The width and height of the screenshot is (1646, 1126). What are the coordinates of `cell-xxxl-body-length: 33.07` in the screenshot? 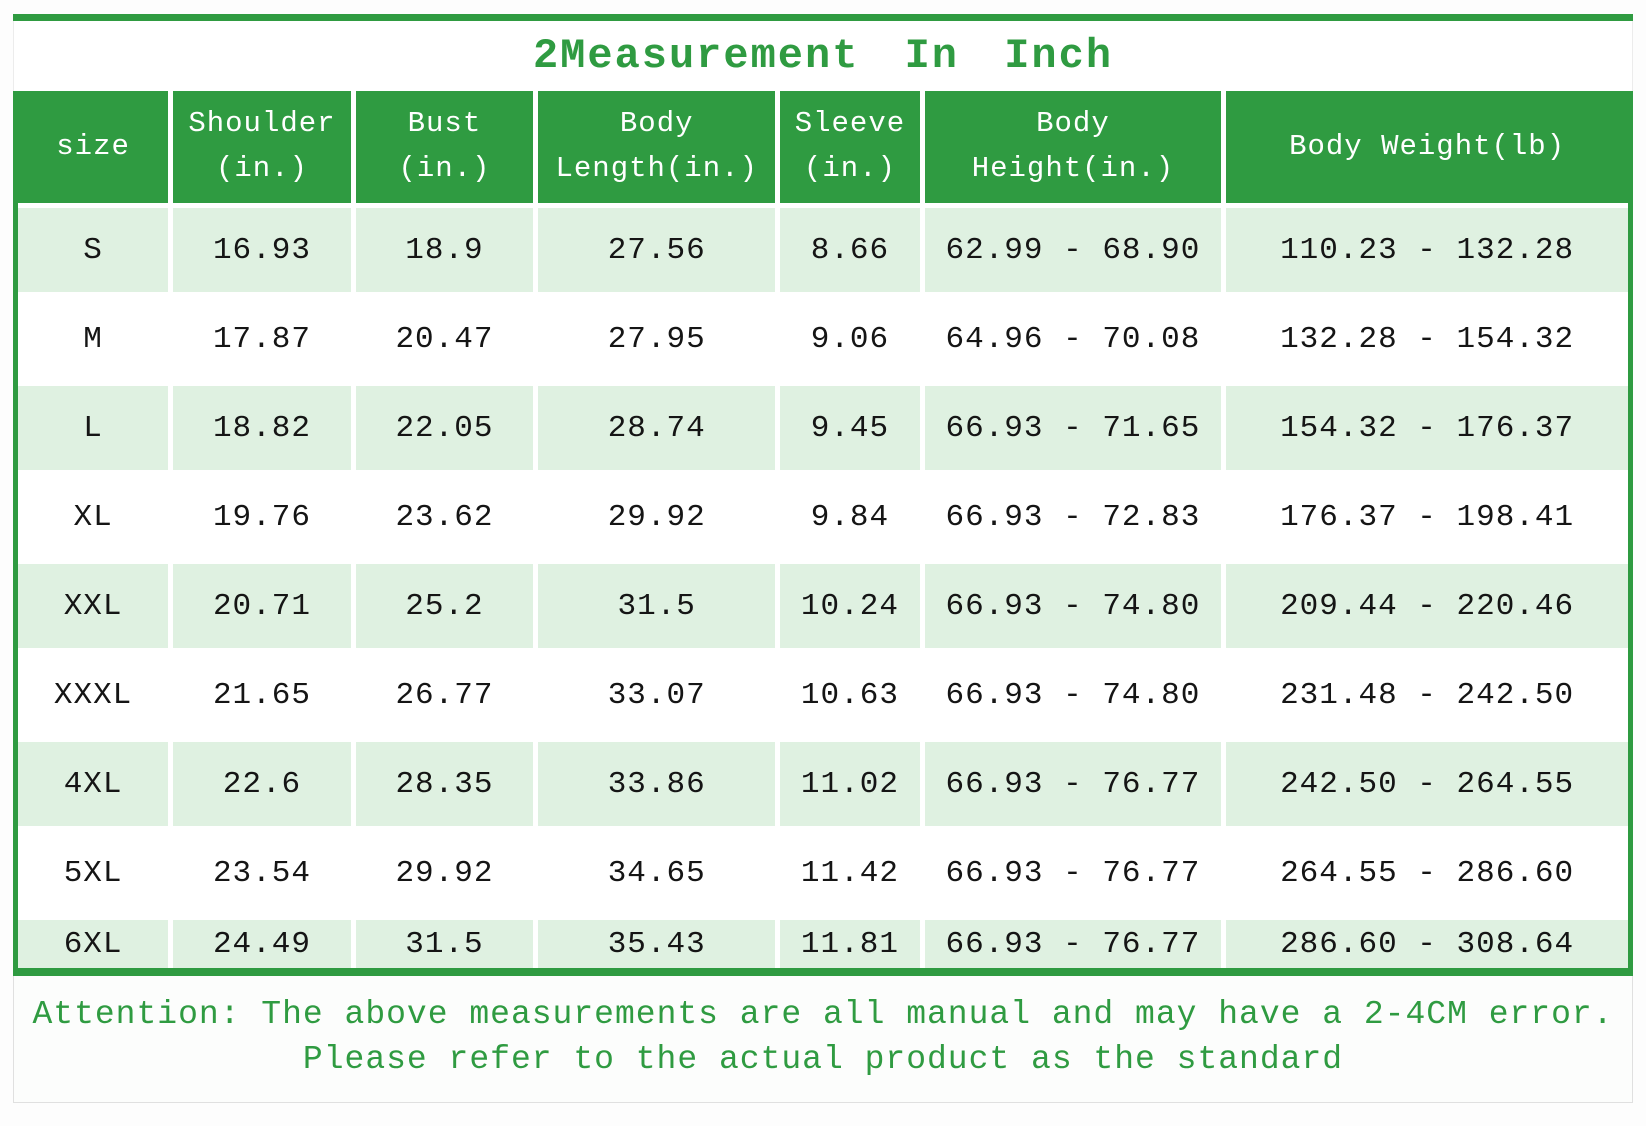 It's located at (657, 695).